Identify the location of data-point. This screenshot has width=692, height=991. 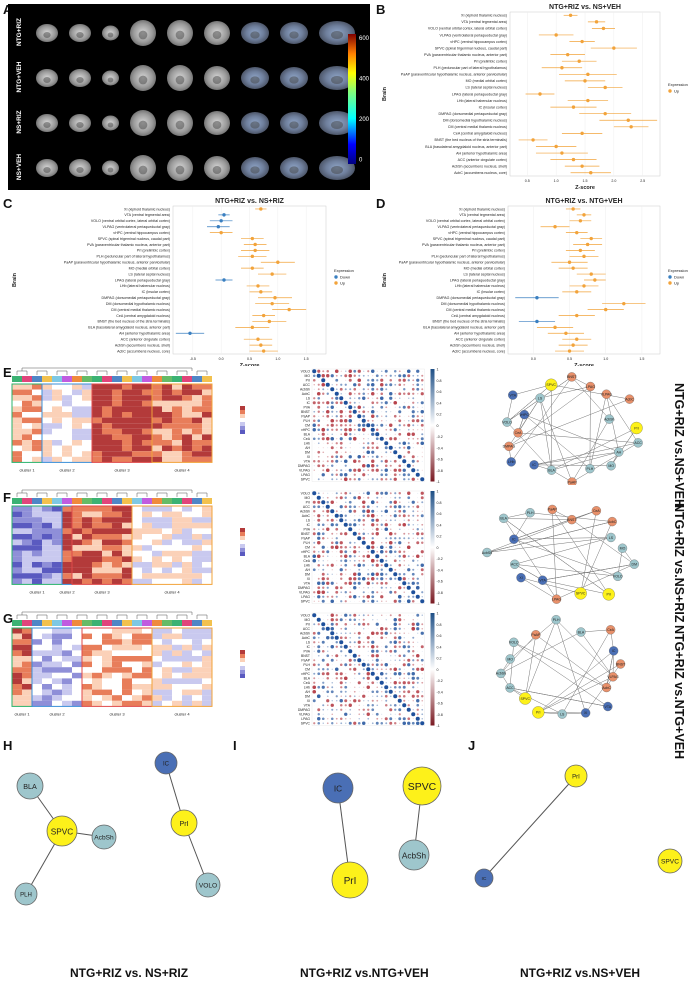
(570, 15).